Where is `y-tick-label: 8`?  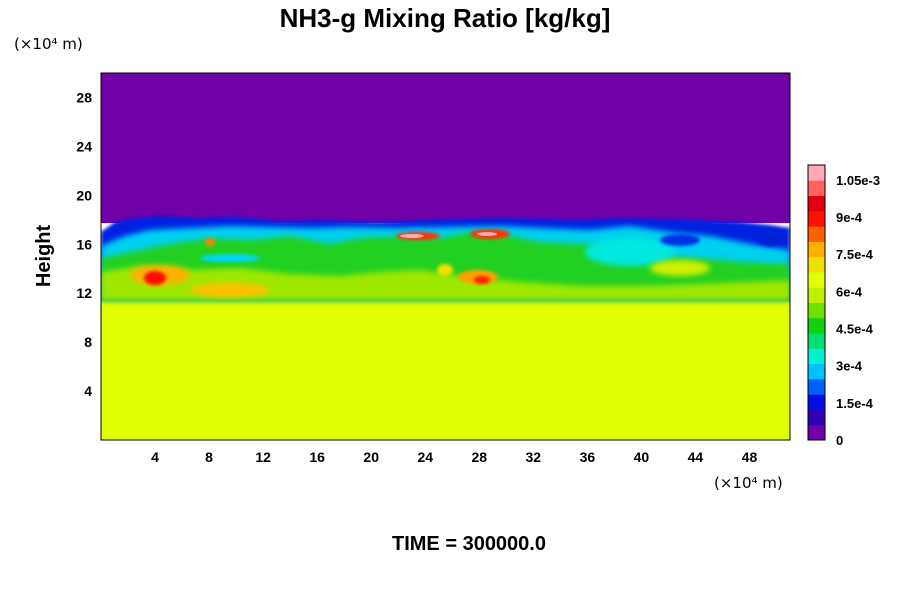 y-tick-label: 8 is located at coordinates (88, 342).